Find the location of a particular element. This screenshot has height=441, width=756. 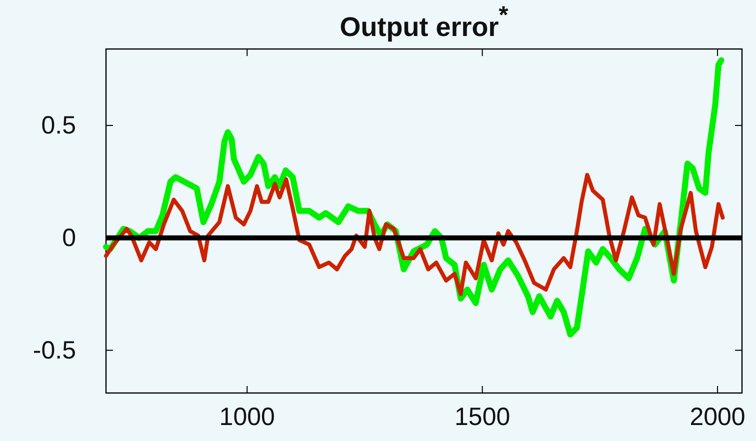

x-tick-label: 1000 is located at coordinates (247, 416).